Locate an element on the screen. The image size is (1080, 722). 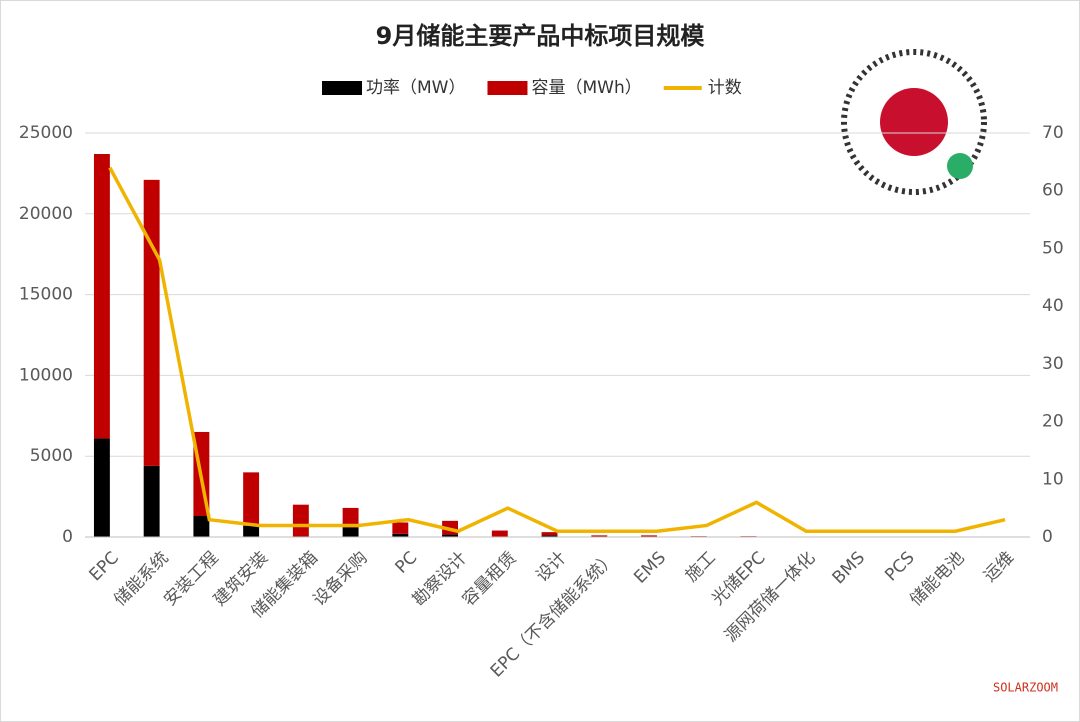
y-tick-label: 15000 is located at coordinates (46, 295).